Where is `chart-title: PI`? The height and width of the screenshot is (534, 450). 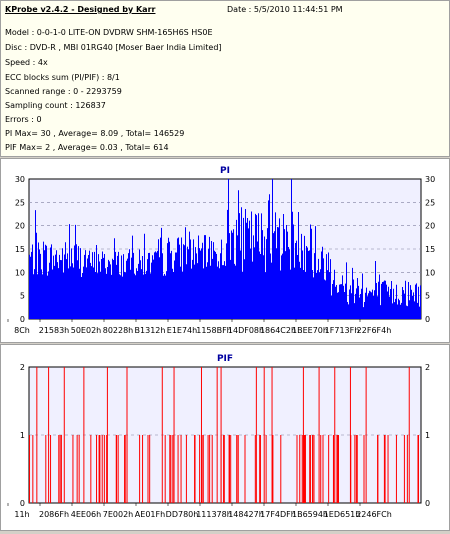
chart-title: PI is located at coordinates (225, 171).